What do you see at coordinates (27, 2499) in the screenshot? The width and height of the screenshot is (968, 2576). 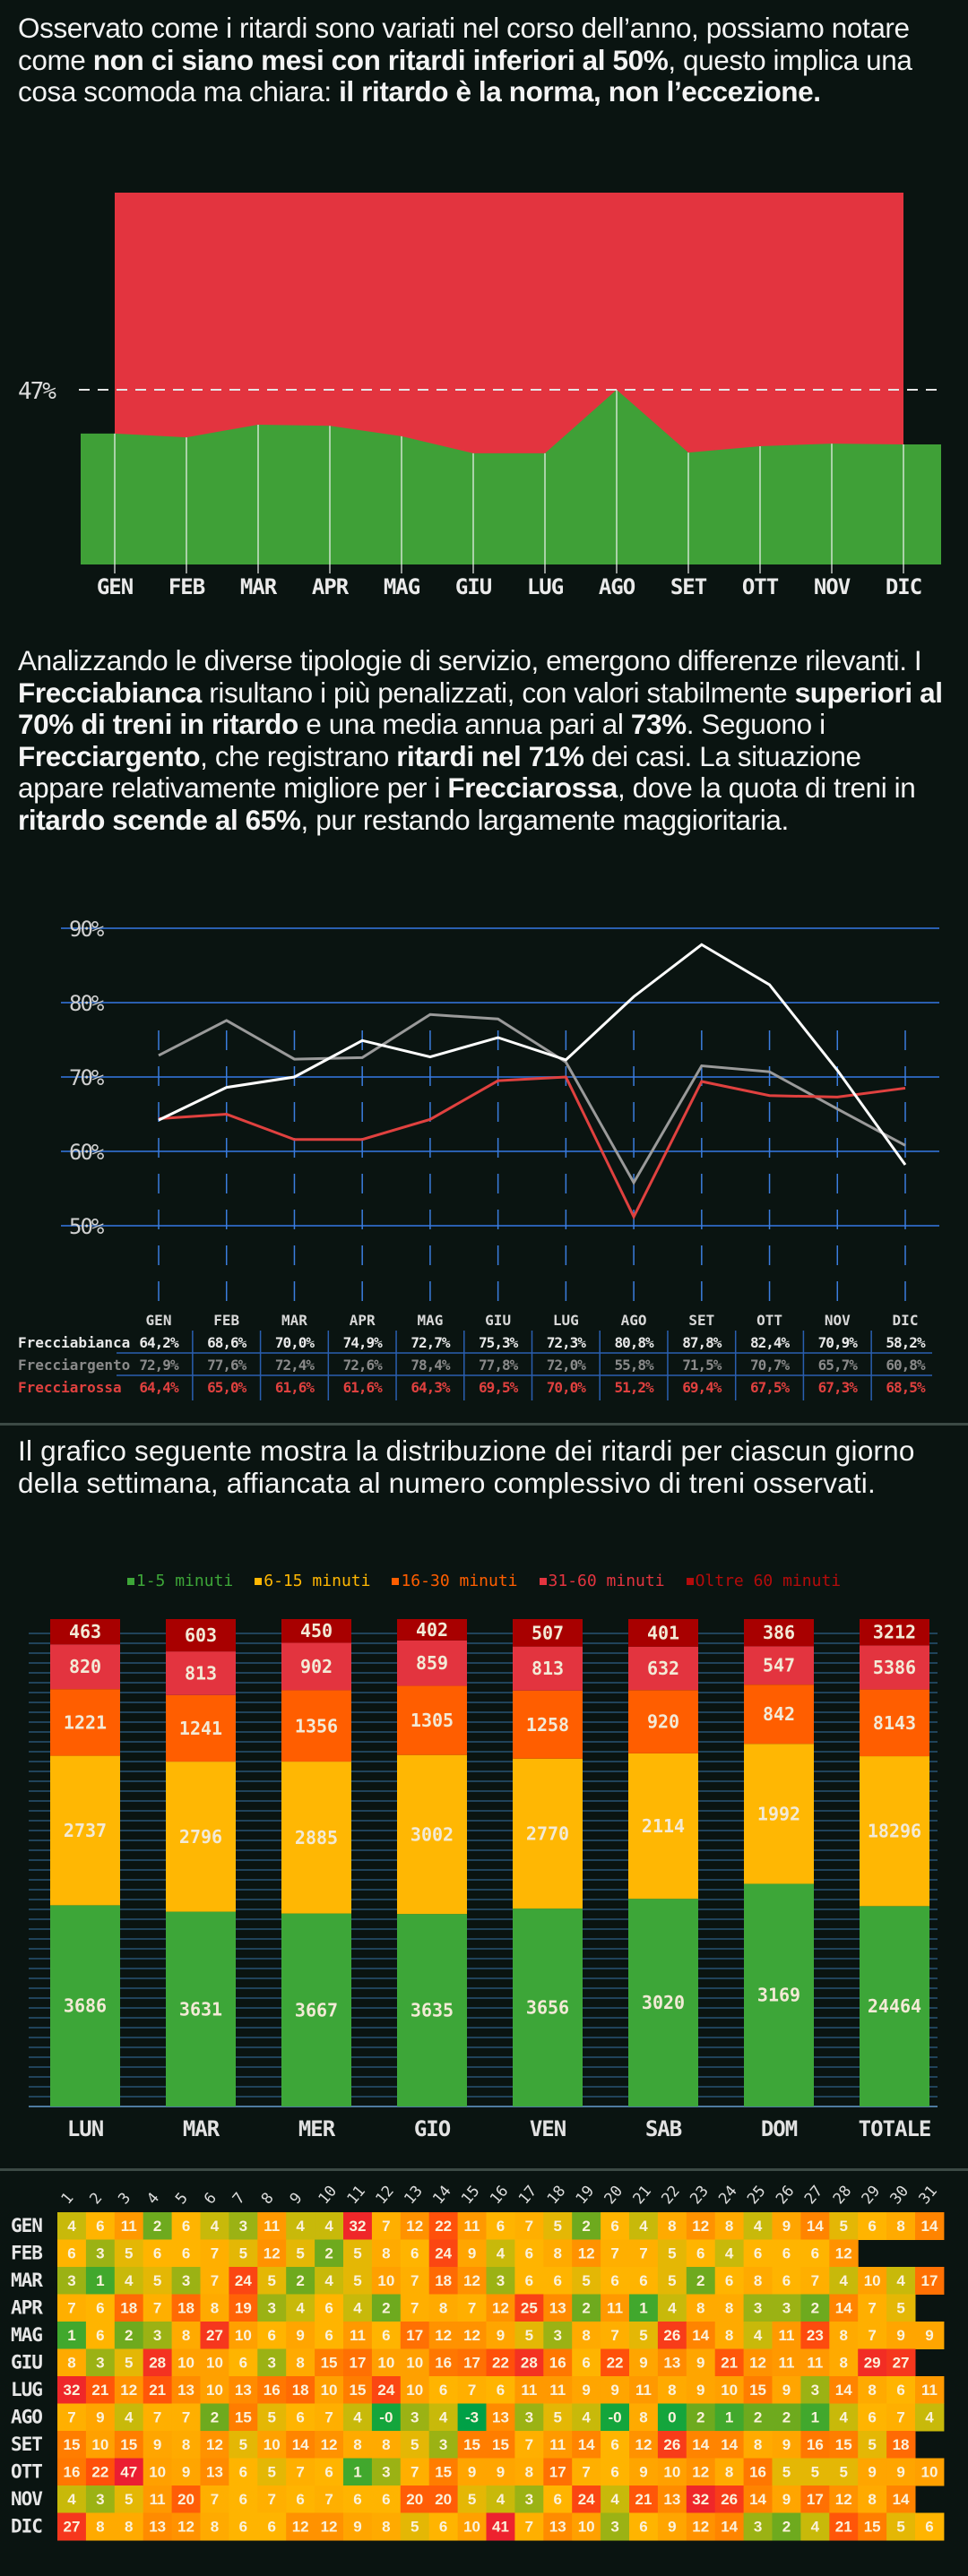 I see `month-row-label: NOV` at bounding box center [27, 2499].